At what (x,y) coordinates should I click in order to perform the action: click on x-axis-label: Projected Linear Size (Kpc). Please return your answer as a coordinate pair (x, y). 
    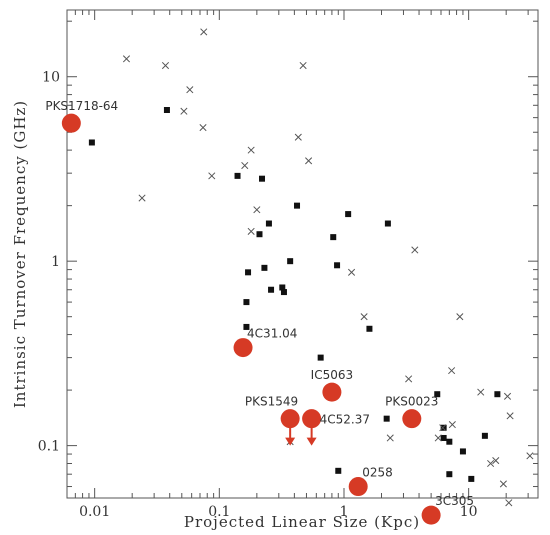
    Looking at the image, I should click on (302, 522).